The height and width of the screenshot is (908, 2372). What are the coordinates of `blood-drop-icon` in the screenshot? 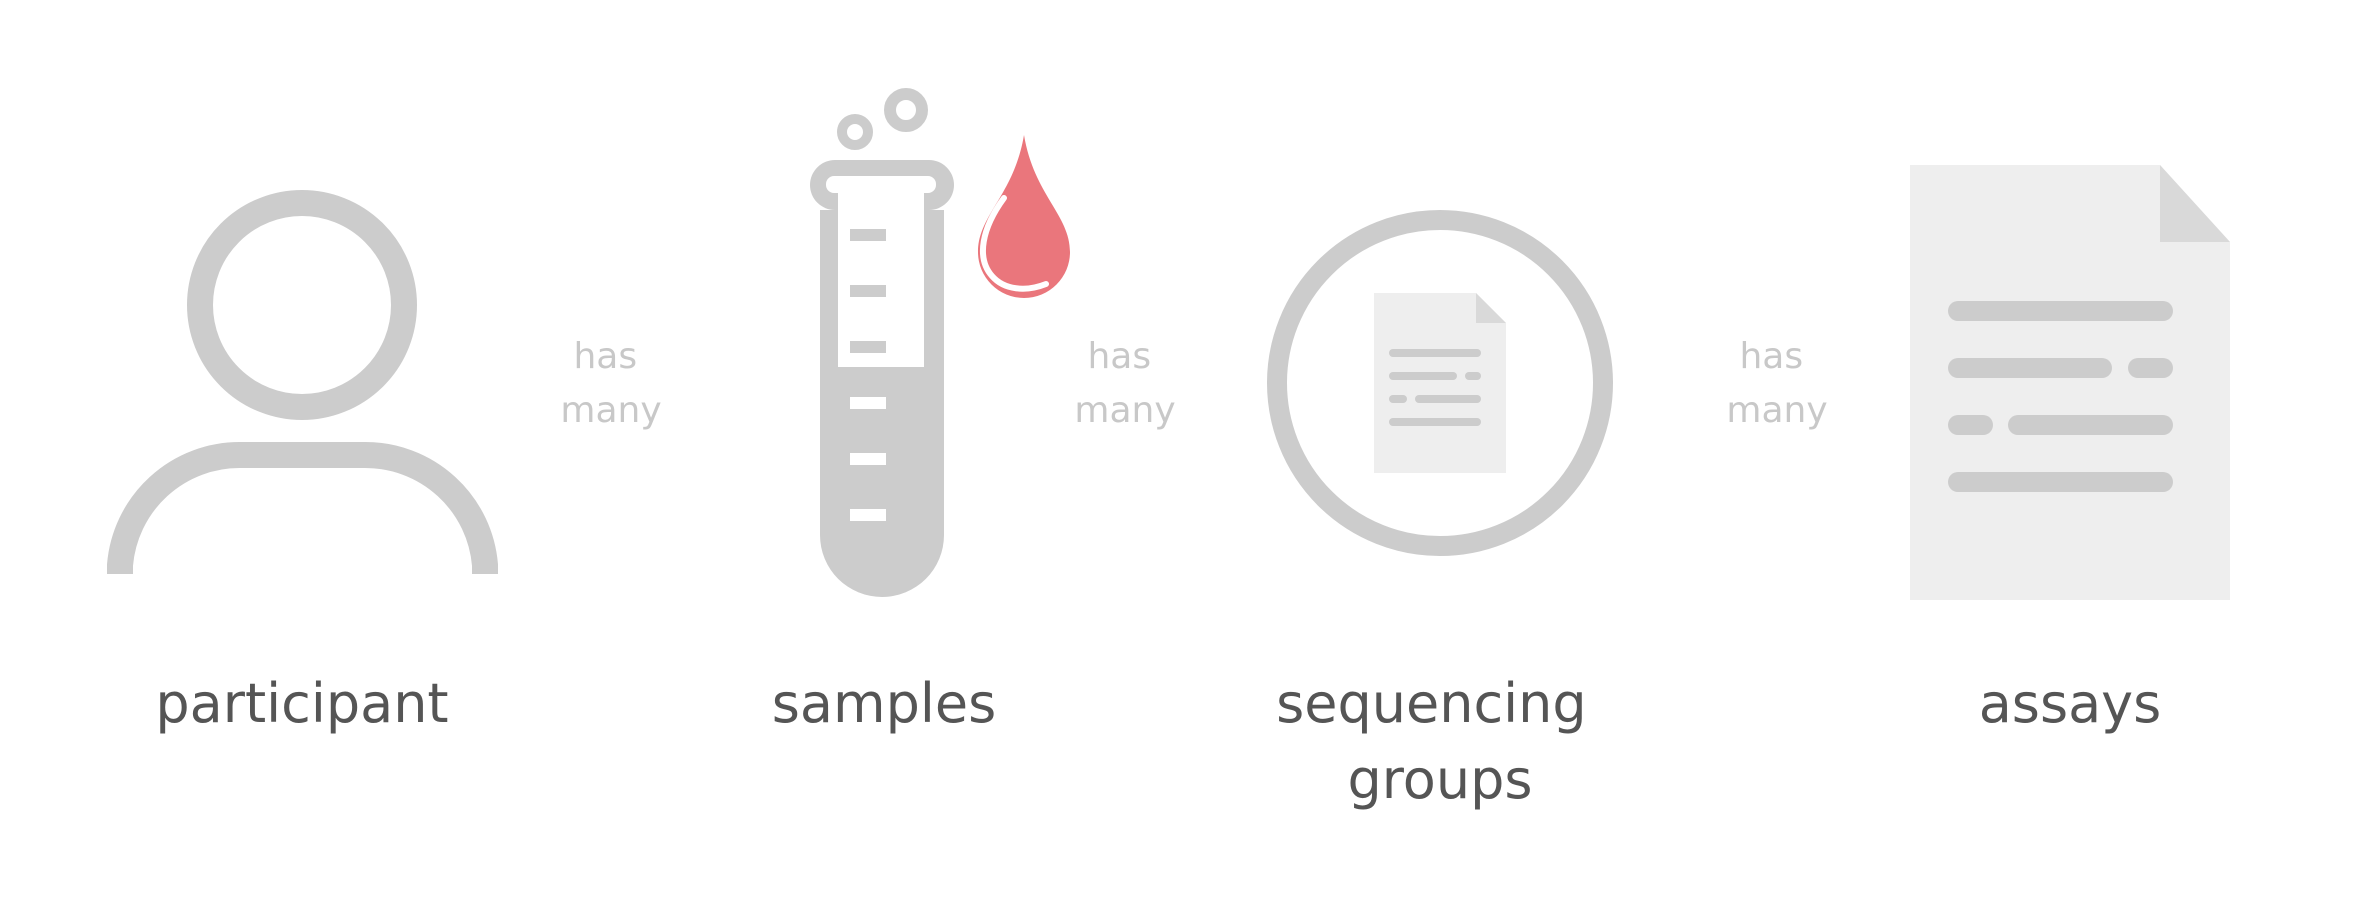 It's located at (1024, 216).